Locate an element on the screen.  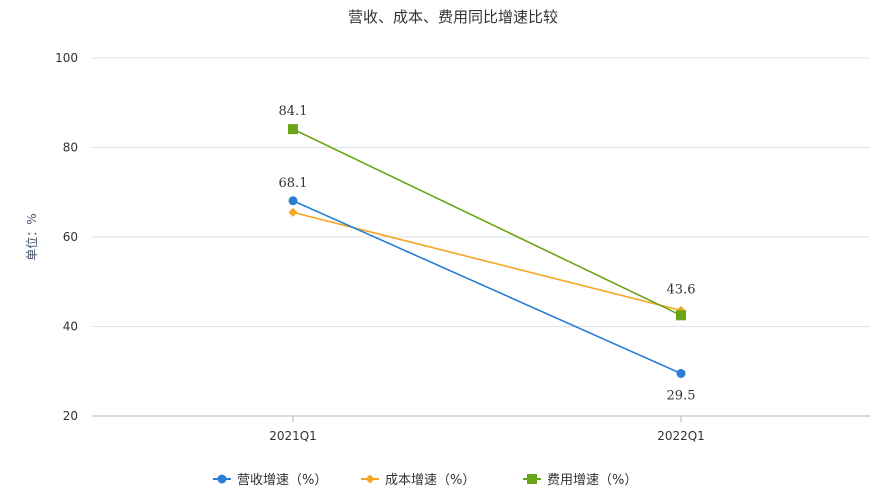
y-tick-label: 40 is located at coordinates (70, 327).